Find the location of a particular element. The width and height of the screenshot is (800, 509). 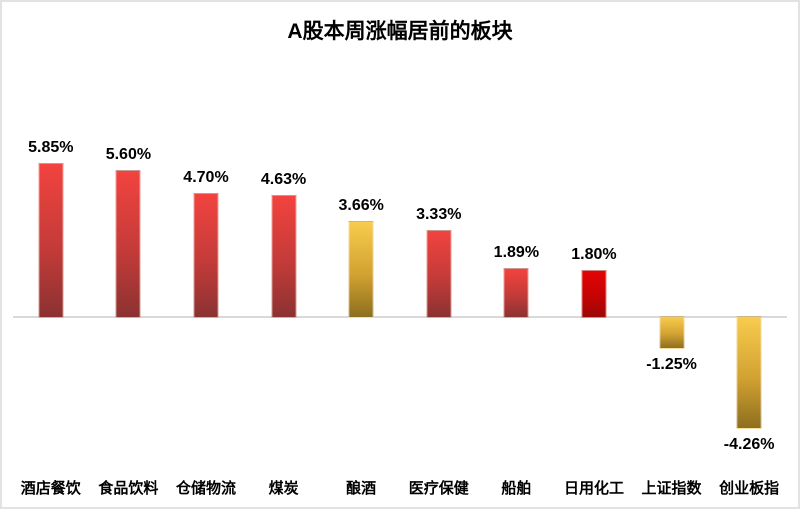

bar-日用化工 is located at coordinates (594, 294).